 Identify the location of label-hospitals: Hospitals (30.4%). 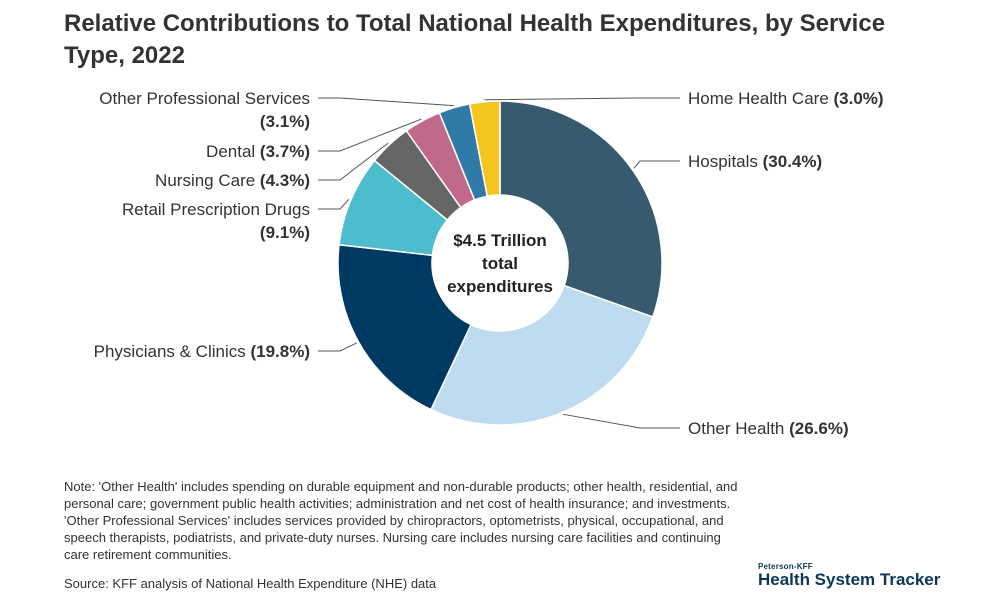
(755, 161).